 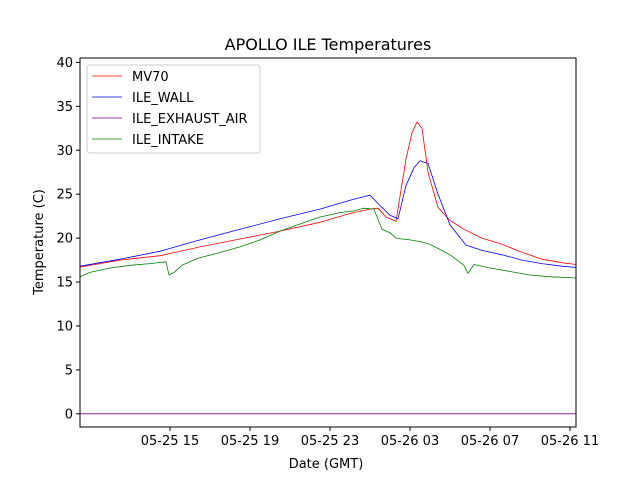 I want to click on x-tick-label: 05-26 07, so click(x=490, y=441).